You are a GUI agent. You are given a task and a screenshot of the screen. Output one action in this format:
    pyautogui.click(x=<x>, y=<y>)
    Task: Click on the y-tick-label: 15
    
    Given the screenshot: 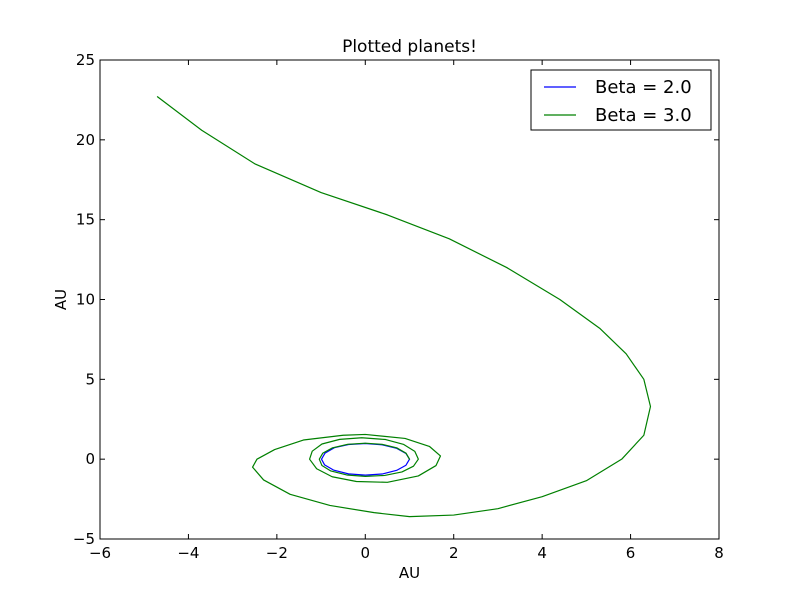 What is the action you would take?
    pyautogui.click(x=85, y=220)
    